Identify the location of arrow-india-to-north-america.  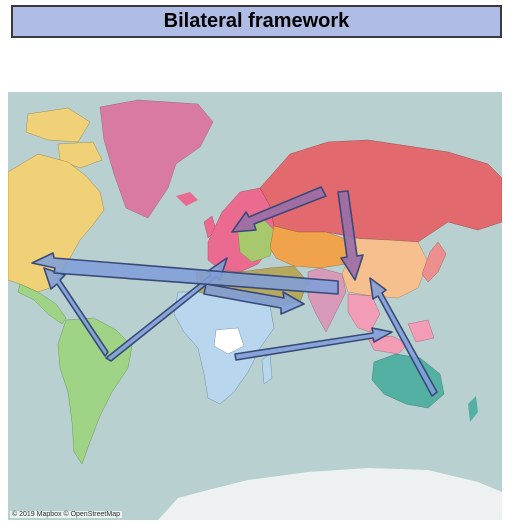
(185, 273).